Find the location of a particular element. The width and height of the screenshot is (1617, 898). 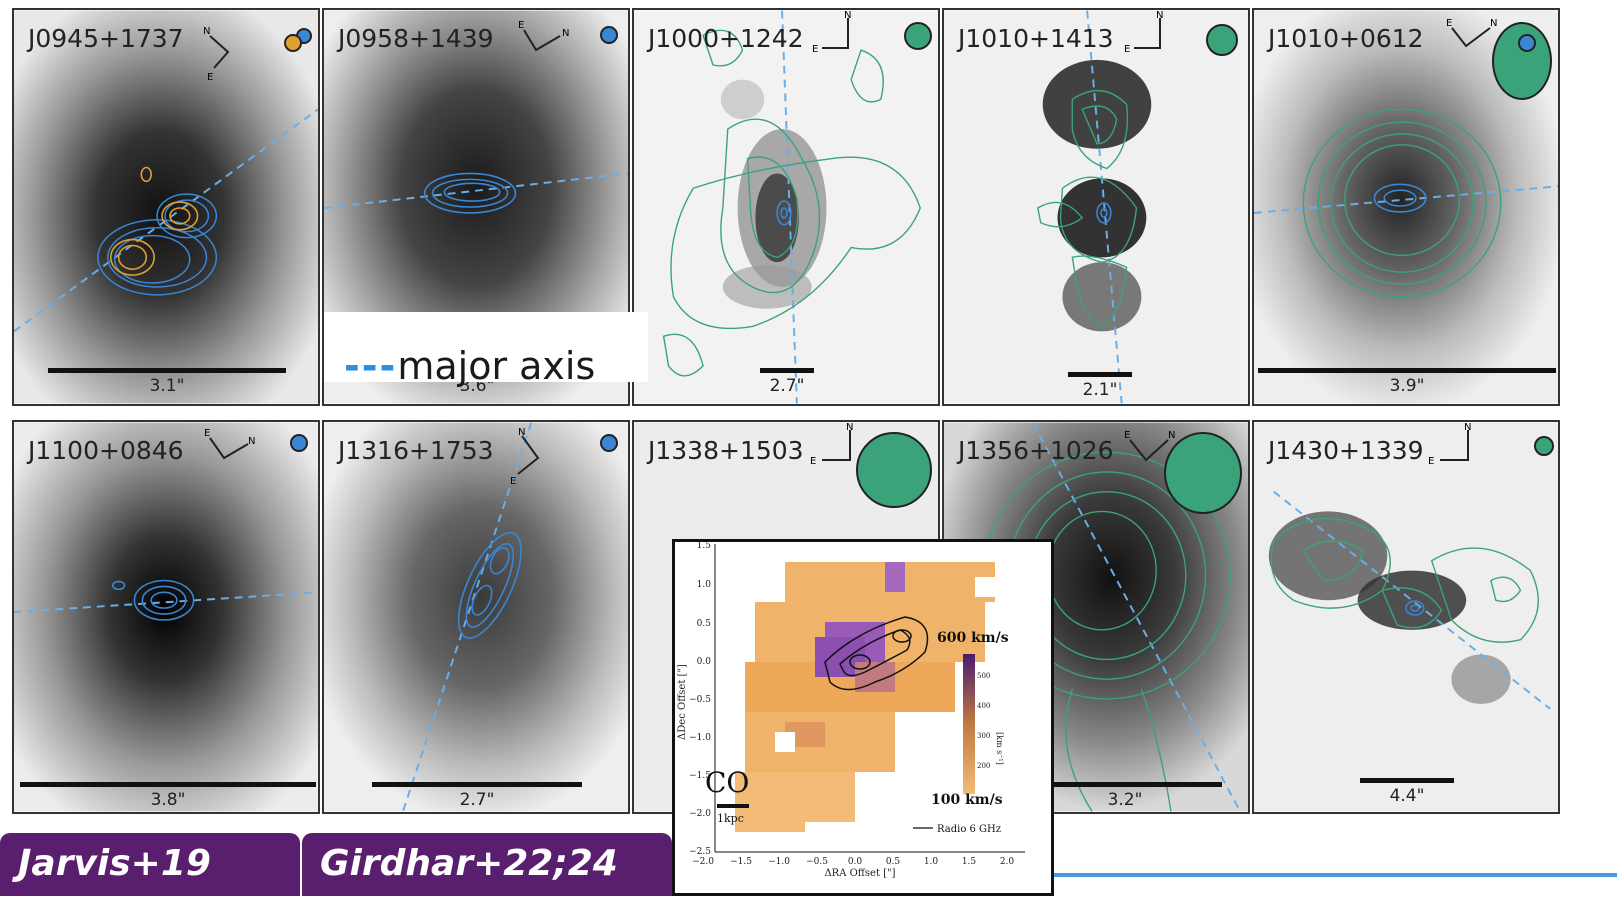

svg-text: 400 is located at coordinates (983, 706).